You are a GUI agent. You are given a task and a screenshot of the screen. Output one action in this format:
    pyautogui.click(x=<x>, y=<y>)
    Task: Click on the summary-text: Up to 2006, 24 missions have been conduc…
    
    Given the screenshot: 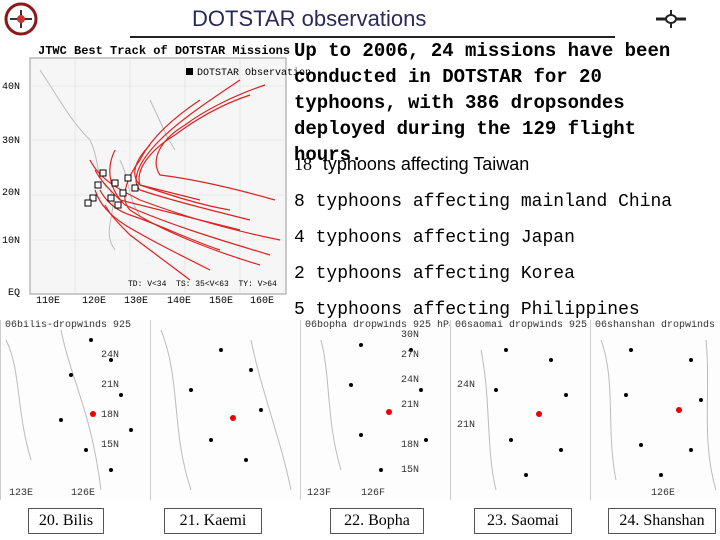 What is the action you would take?
    pyautogui.click(x=482, y=103)
    